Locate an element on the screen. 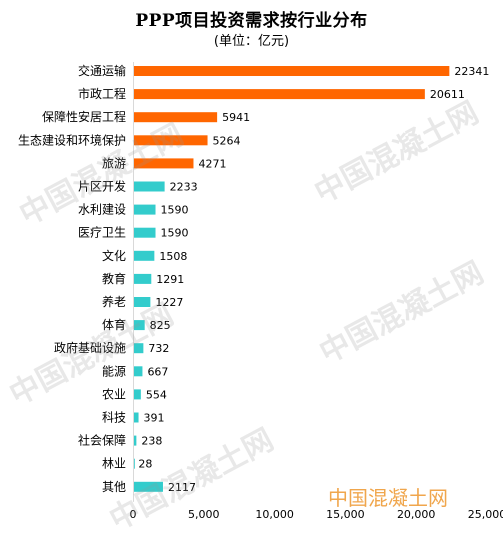  data-label: 667 is located at coordinates (157, 371).